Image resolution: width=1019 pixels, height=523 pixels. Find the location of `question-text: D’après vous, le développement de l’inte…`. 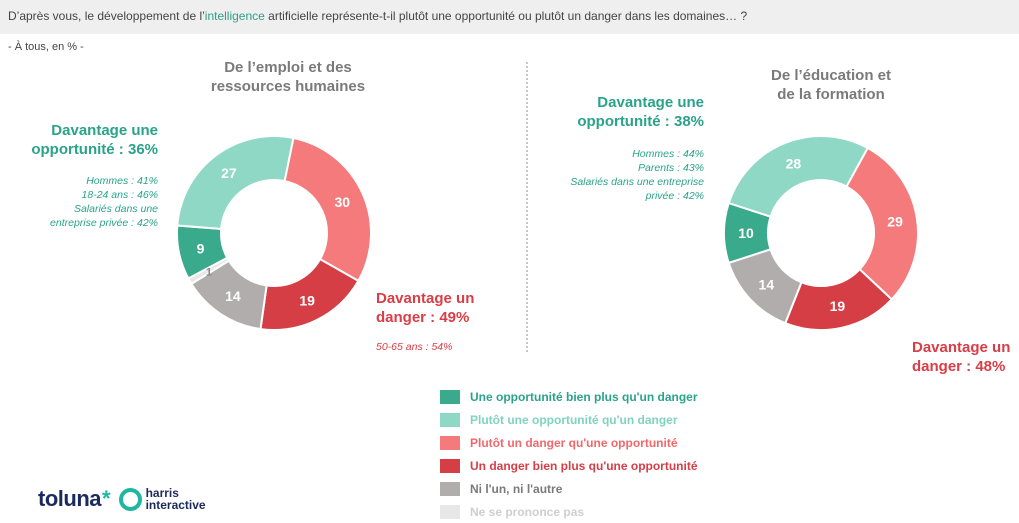

question-text: D’après vous, le développement de l’inte… is located at coordinates (378, 16).